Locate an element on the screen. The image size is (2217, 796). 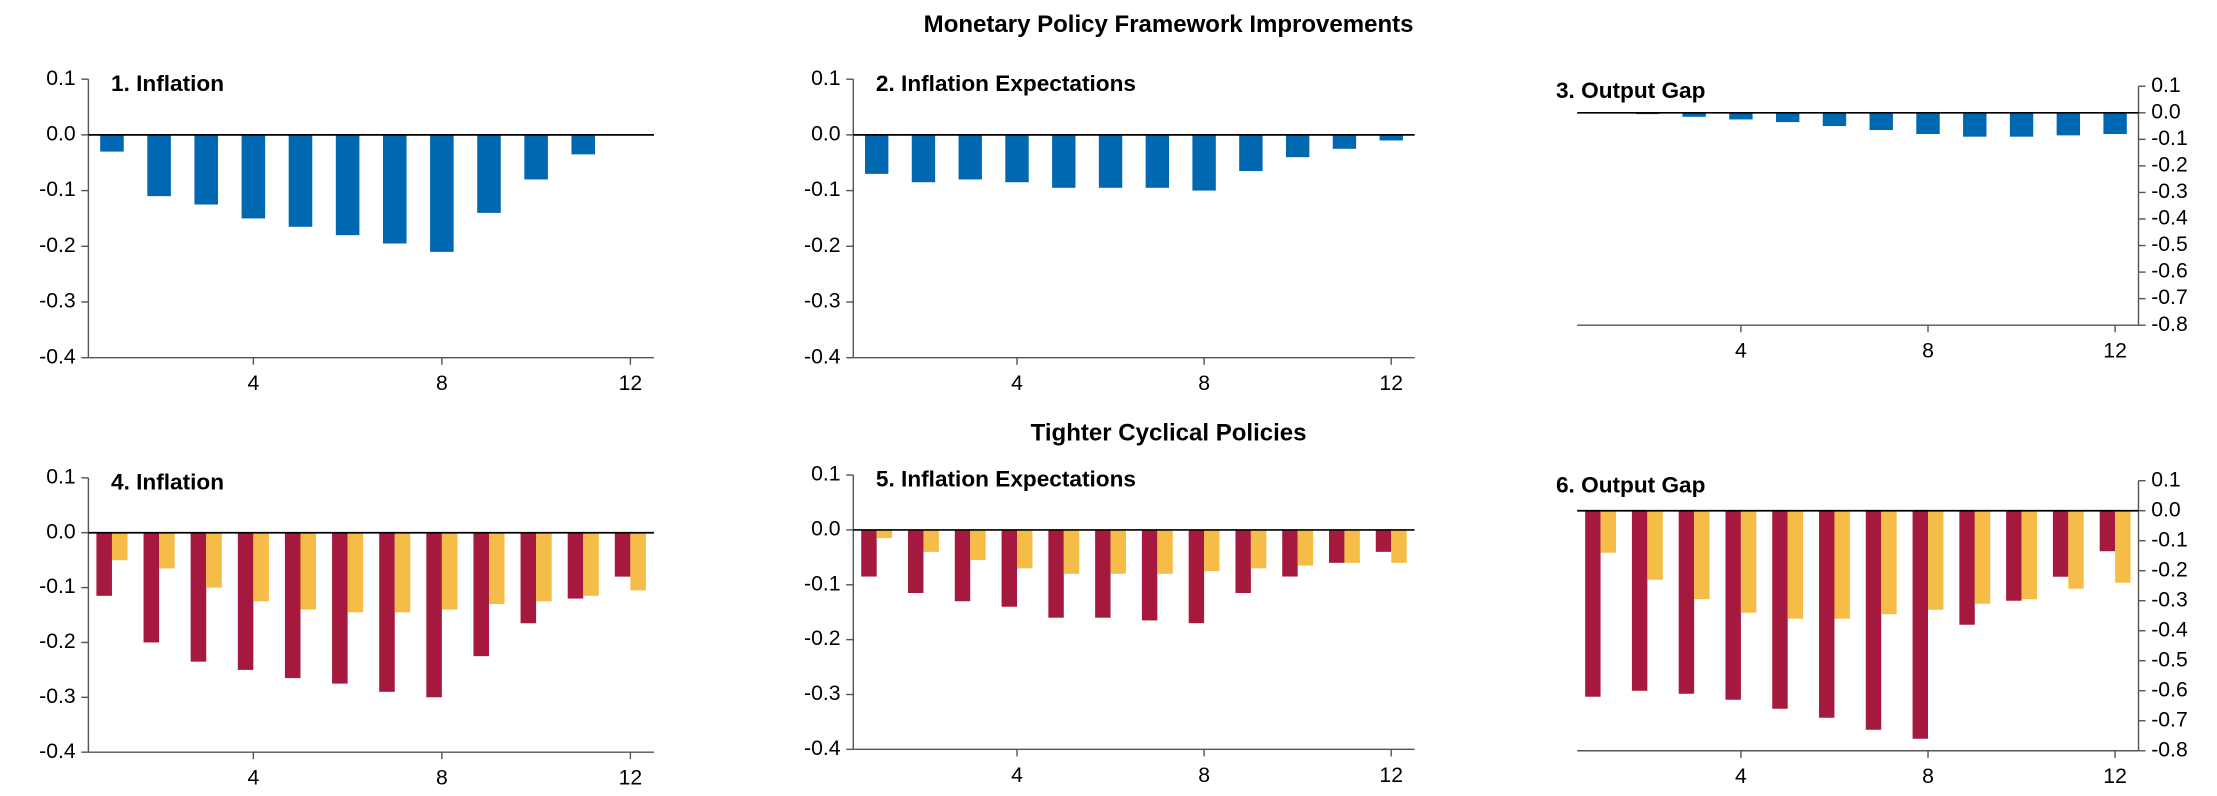
panel-title: 6. Output Gap is located at coordinates (1630, 484).